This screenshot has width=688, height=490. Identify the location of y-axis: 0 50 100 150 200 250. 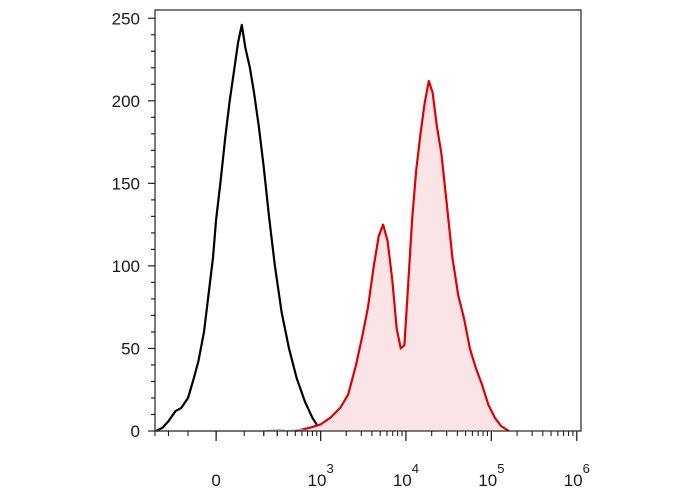
(133, 225).